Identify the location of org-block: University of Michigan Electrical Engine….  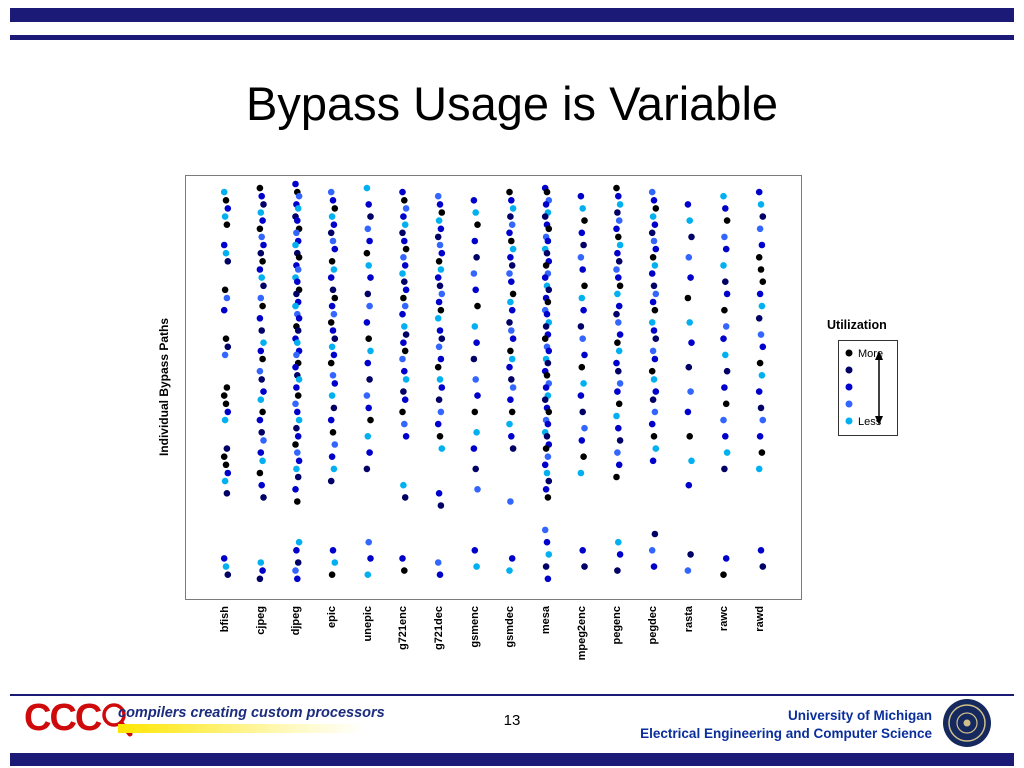
(786, 724).